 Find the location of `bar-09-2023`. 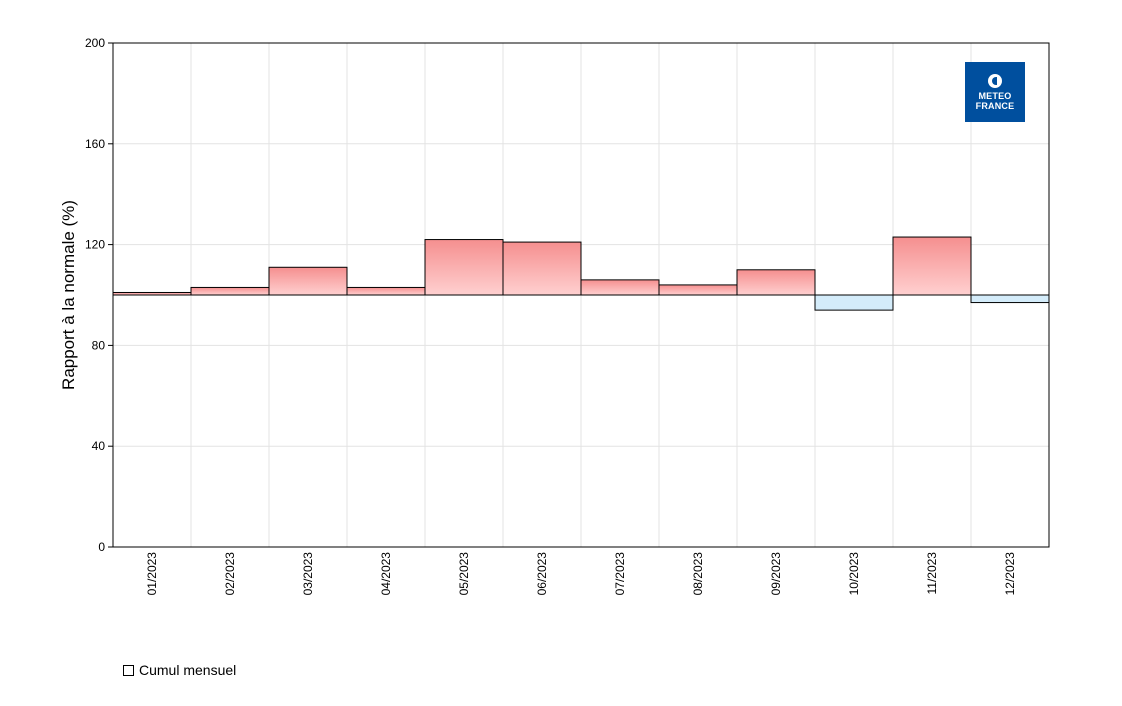

bar-09-2023 is located at coordinates (776, 282).